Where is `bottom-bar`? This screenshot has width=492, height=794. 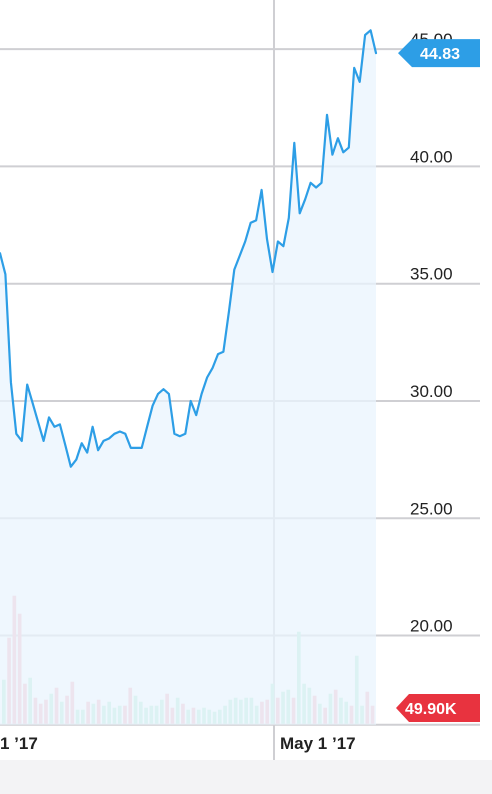 bottom-bar is located at coordinates (246, 777).